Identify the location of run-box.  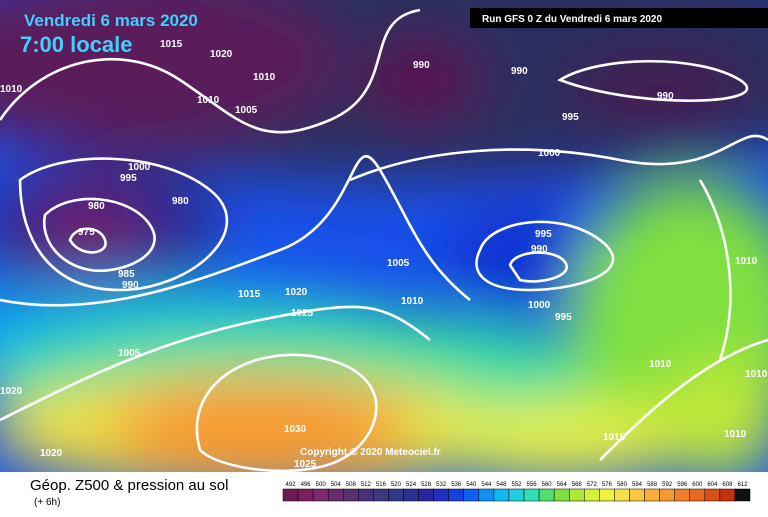
(619, 18).